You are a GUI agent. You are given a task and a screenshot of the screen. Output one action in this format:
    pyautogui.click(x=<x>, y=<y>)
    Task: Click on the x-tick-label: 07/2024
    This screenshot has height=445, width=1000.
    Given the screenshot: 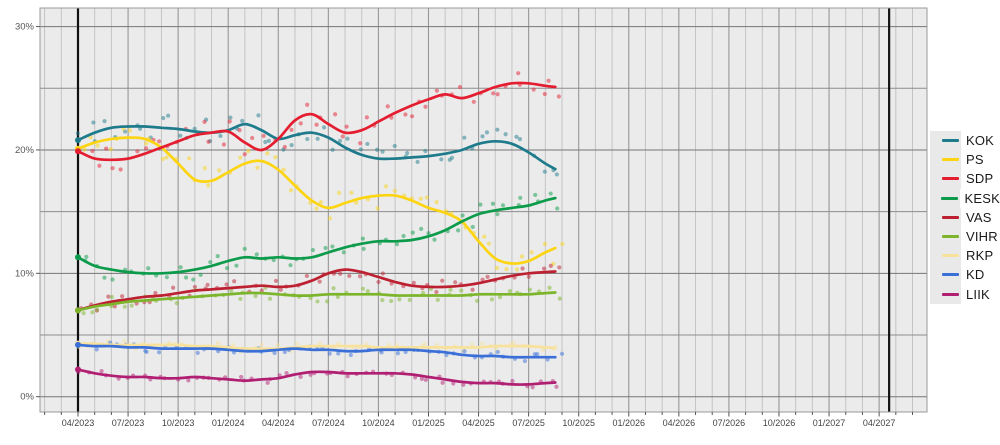 What is the action you would take?
    pyautogui.click(x=328, y=423)
    